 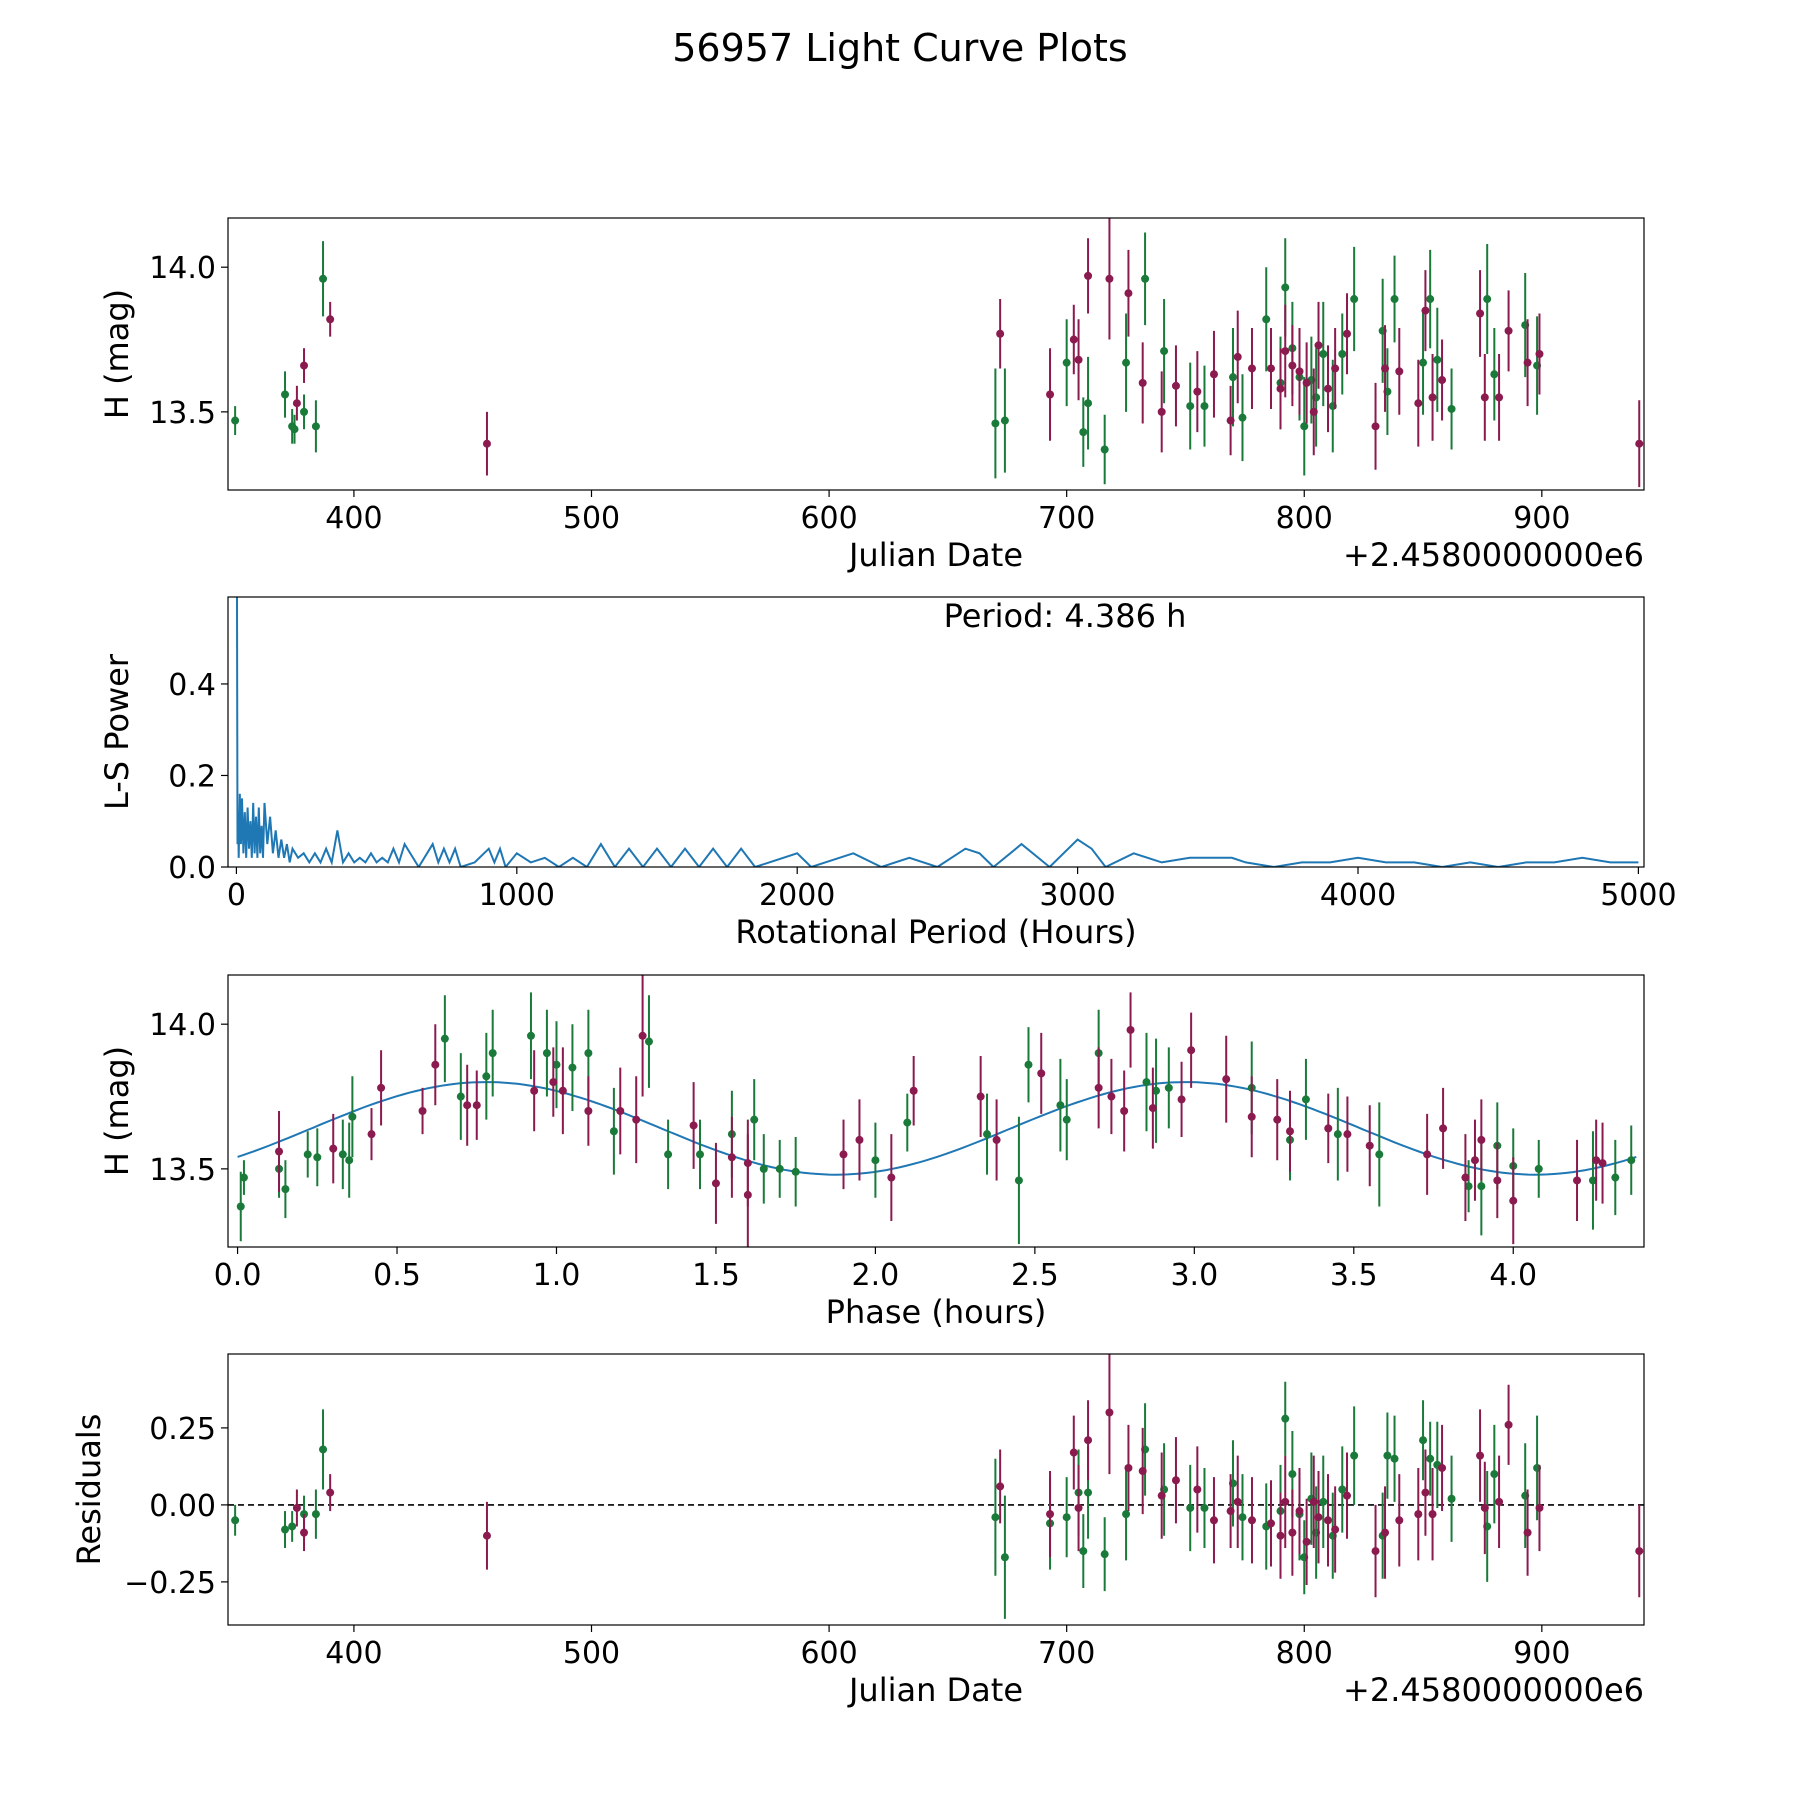 What do you see at coordinates (935, 932) in the screenshot?
I see `x-axis-label: Rotational Period (Hours)` at bounding box center [935, 932].